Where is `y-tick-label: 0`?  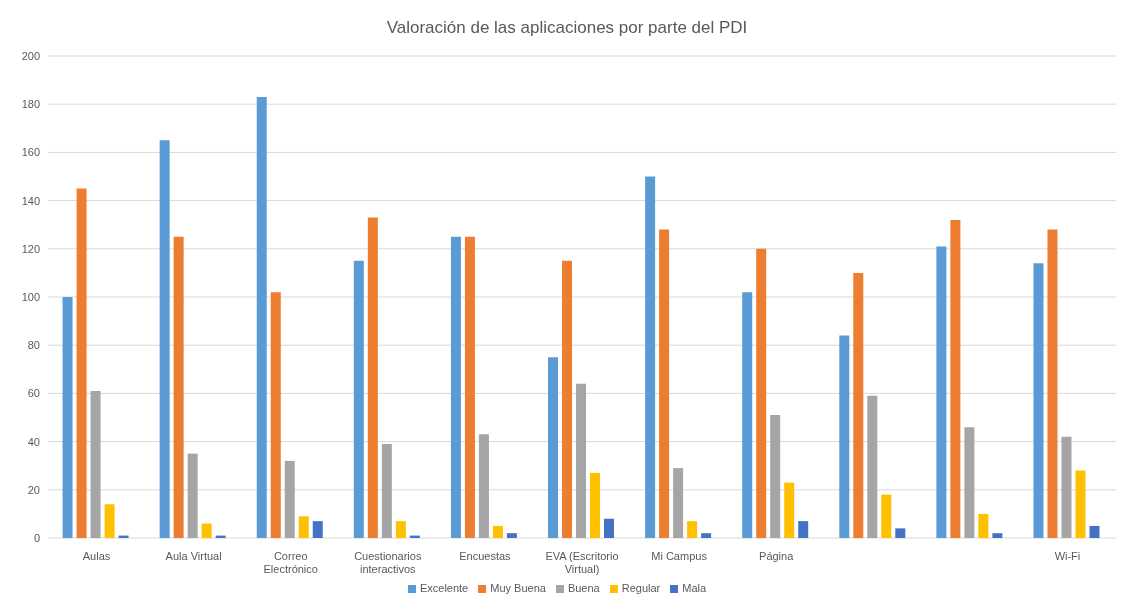 y-tick-label: 0 is located at coordinates (36, 537).